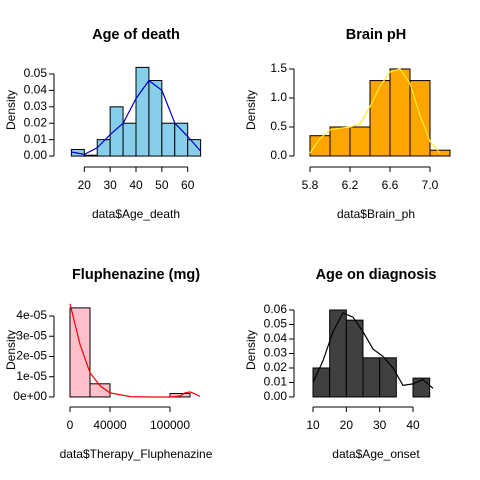 The width and height of the screenshot is (480, 480). What do you see at coordinates (278, 126) in the screenshot?
I see `y-tick-label: 0.5` at bounding box center [278, 126].